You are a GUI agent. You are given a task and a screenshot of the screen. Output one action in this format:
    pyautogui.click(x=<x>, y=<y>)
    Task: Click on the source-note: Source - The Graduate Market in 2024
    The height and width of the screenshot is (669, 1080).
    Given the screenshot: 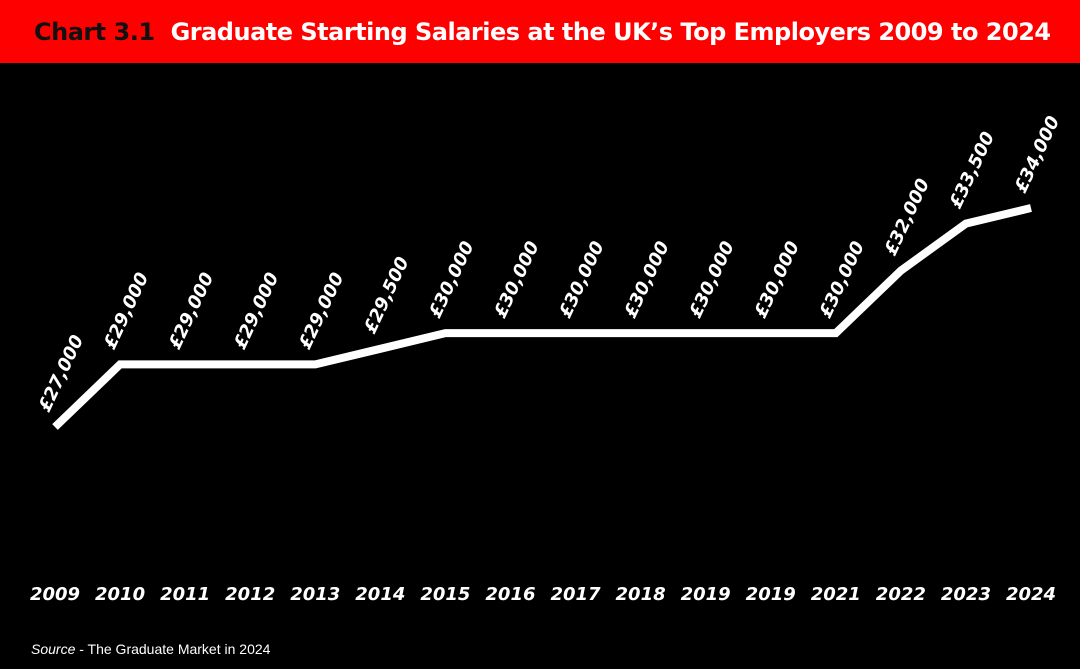 What is the action you would take?
    pyautogui.click(x=150, y=649)
    